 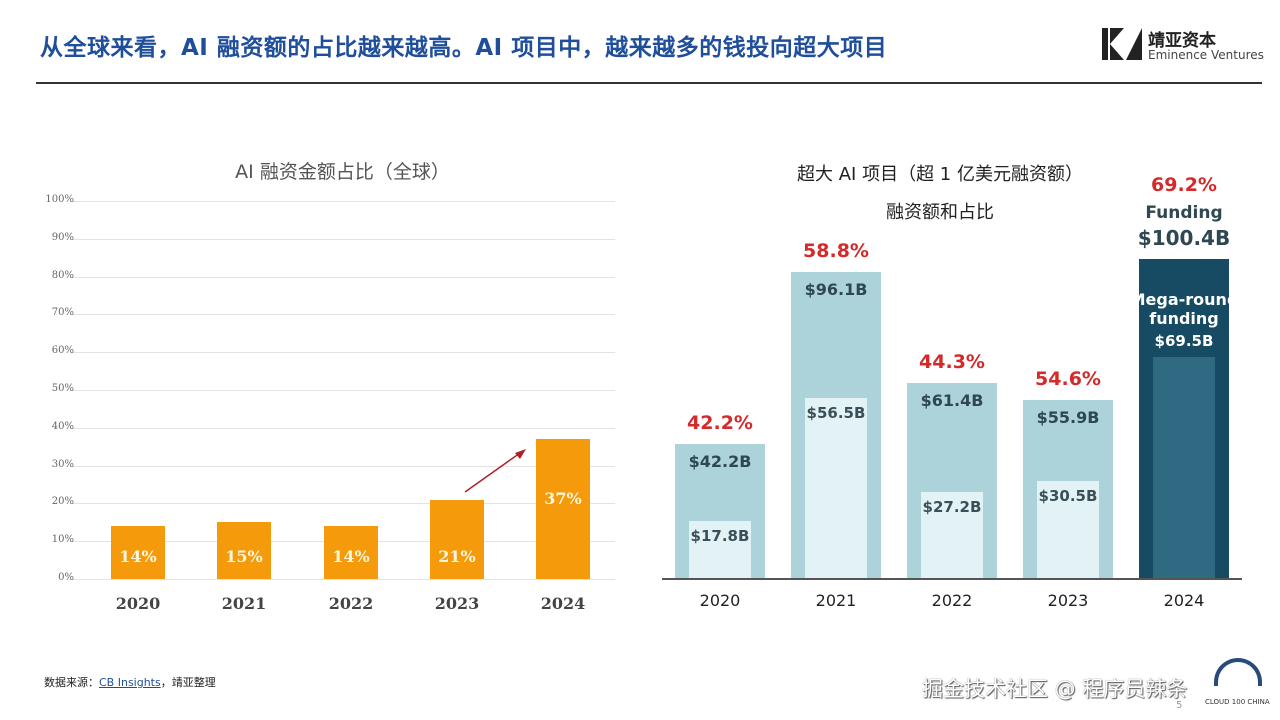 I want to click on title-divider, so click(x=649, y=83).